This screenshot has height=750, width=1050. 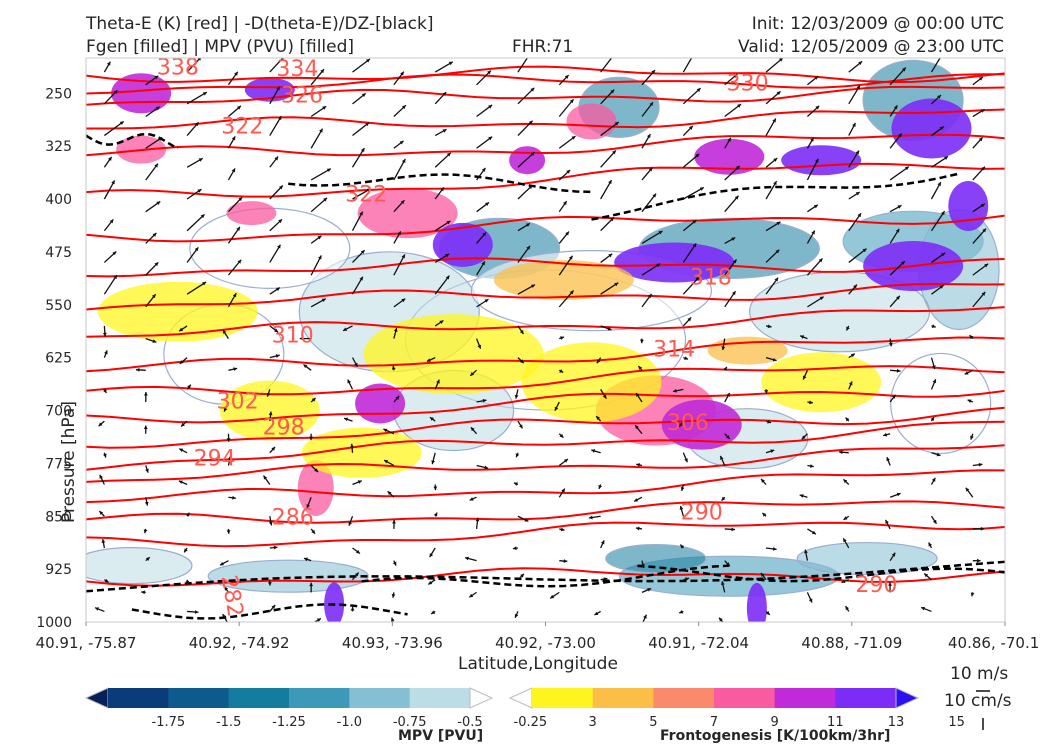 What do you see at coordinates (96, 698) in the screenshot?
I see `mpv-colorbar-extend-left` at bounding box center [96, 698].